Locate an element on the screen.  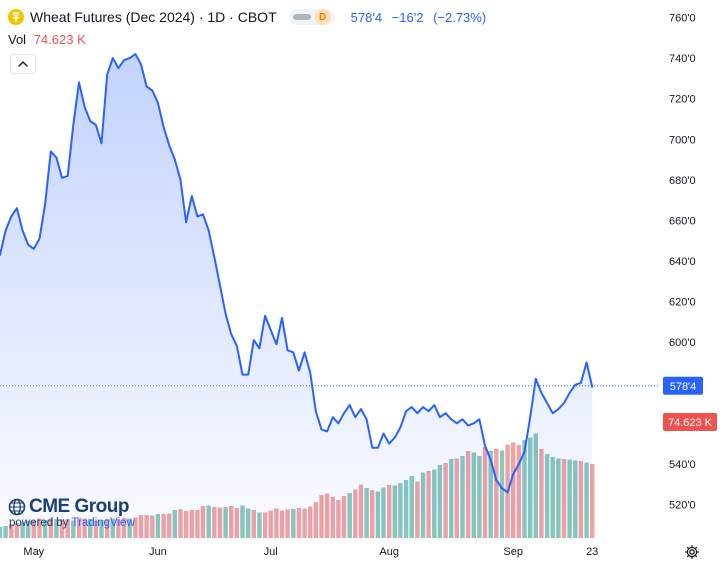
powered-by-label: powered by is located at coordinates (39, 523).